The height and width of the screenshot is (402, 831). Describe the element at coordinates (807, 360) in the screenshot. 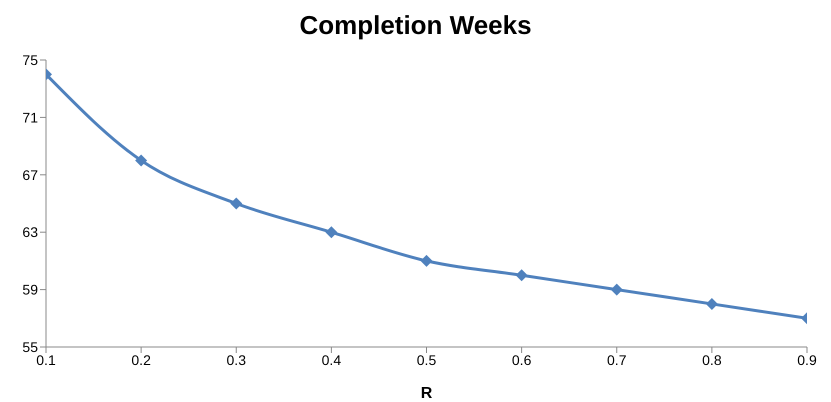

I see `x-tick-label: 0.9` at that location.